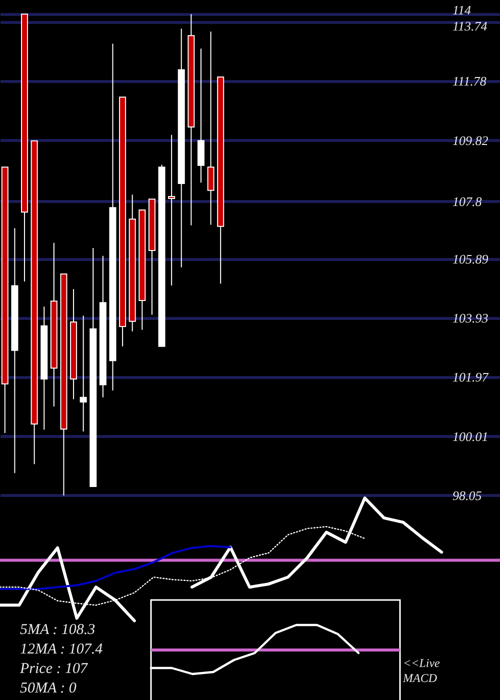 The width and height of the screenshot is (500, 700). Describe the element at coordinates (462, 10) in the screenshot. I see `y-tick-label: 114` at that location.